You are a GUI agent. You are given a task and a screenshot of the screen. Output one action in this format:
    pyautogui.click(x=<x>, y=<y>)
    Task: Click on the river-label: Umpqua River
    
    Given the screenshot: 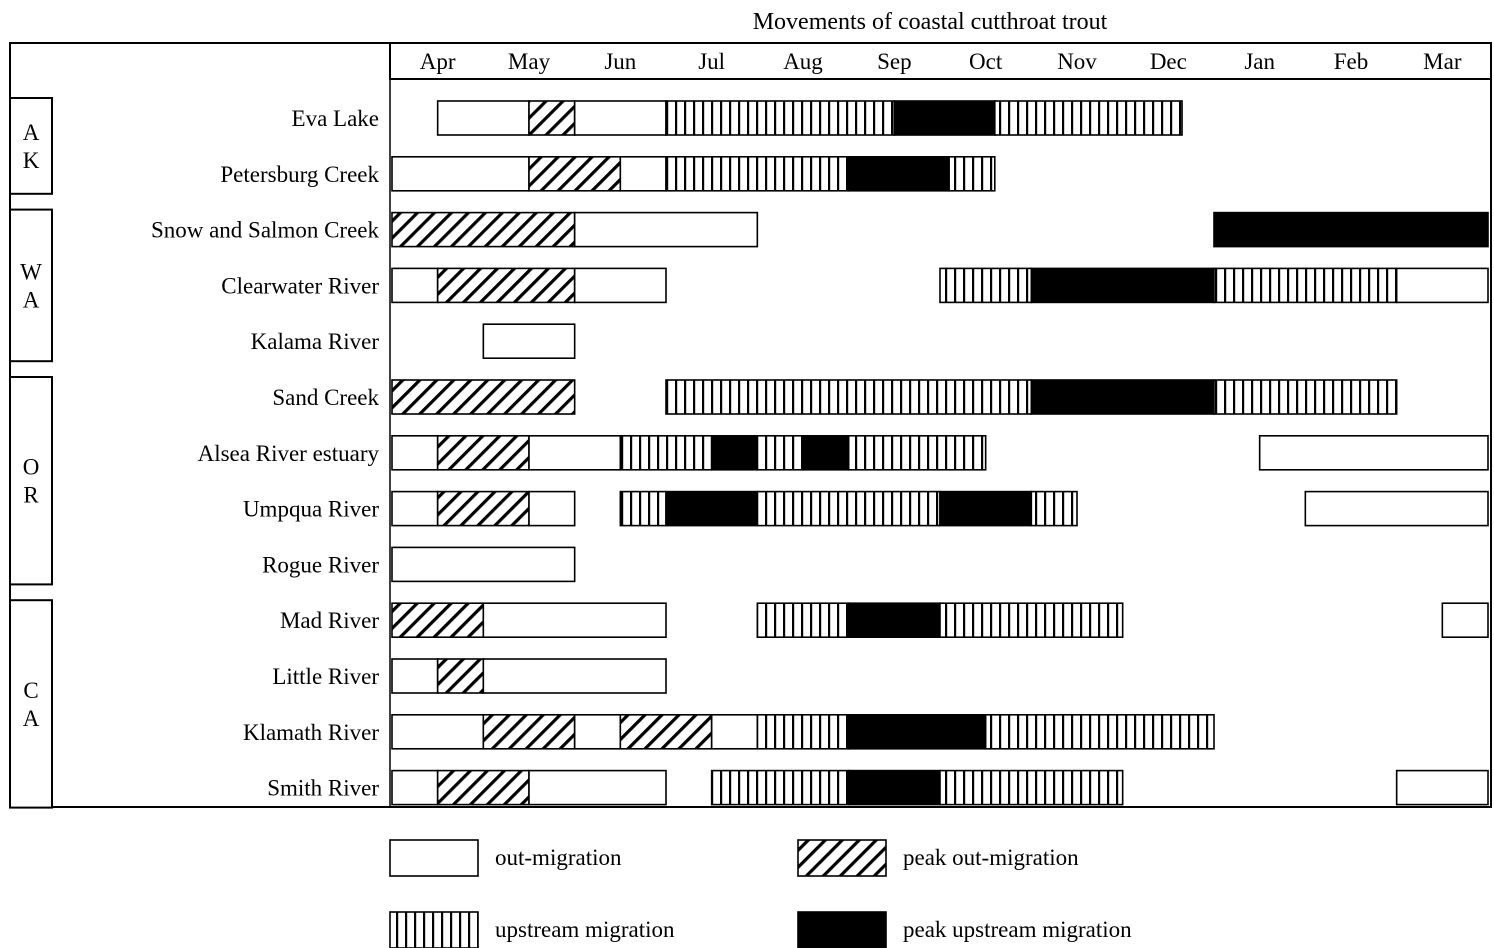 What is the action you would take?
    pyautogui.click(x=311, y=509)
    